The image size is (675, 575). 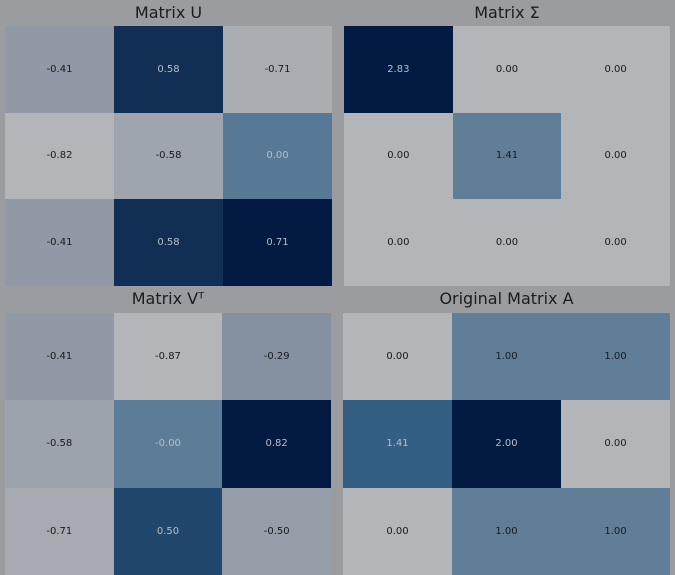 I want to click on heatmap-cell: -0.82, so click(x=59, y=156).